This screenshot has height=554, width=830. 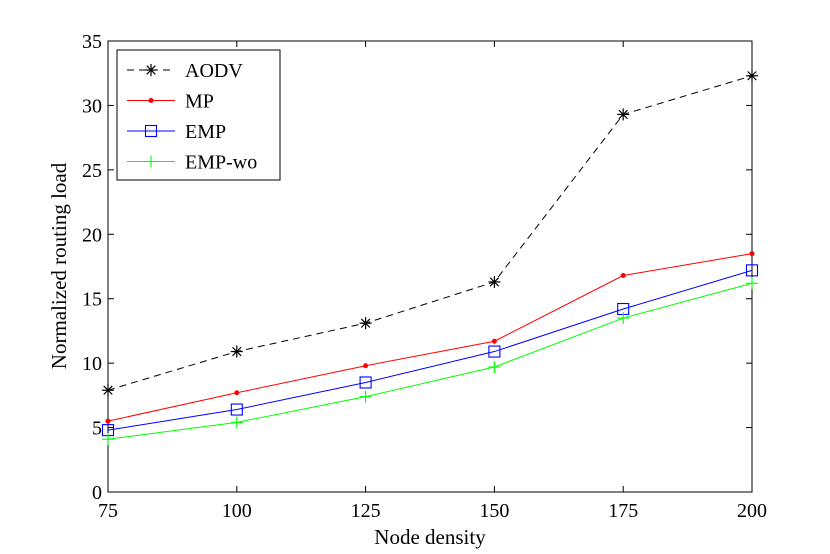 I want to click on legend: AODV MP EMP EMP-wo, so click(x=198, y=115).